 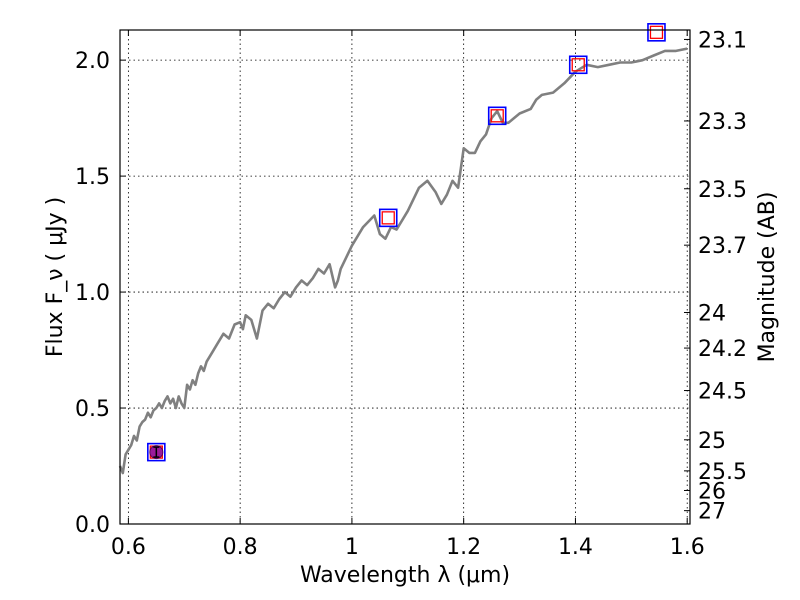 What do you see at coordinates (352, 547) in the screenshot?
I see `x-tick-label: 1` at bounding box center [352, 547].